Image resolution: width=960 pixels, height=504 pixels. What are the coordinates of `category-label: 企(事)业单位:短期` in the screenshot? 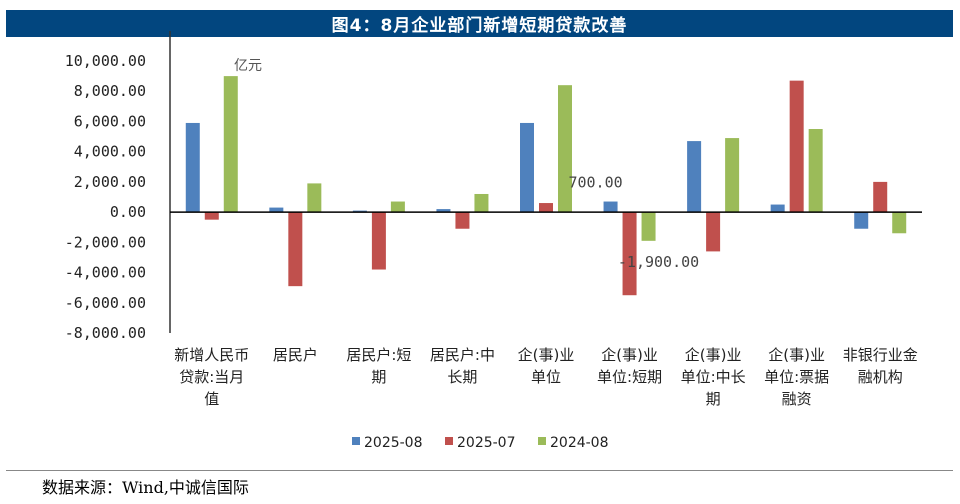 It's located at (629, 366).